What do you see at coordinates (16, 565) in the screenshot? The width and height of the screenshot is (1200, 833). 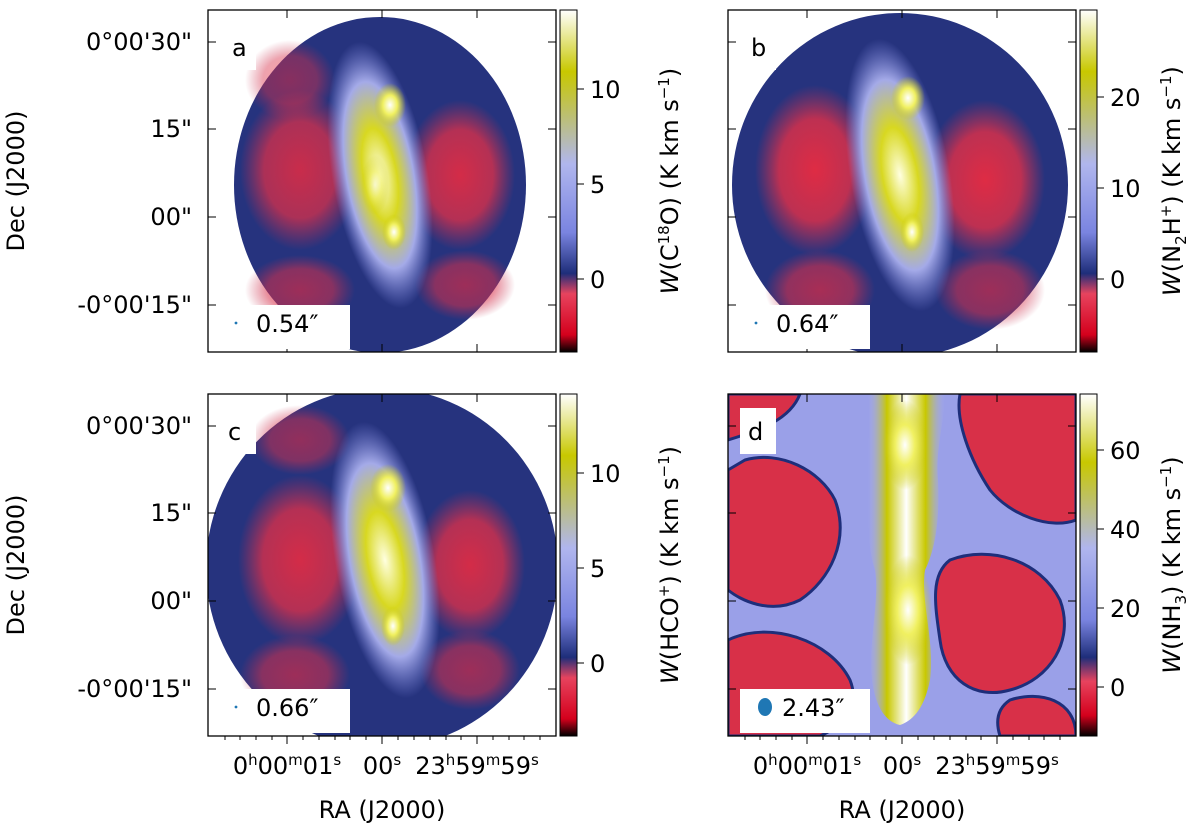 I see `panel-c-ylabel: Dec (J2000)` at bounding box center [16, 565].